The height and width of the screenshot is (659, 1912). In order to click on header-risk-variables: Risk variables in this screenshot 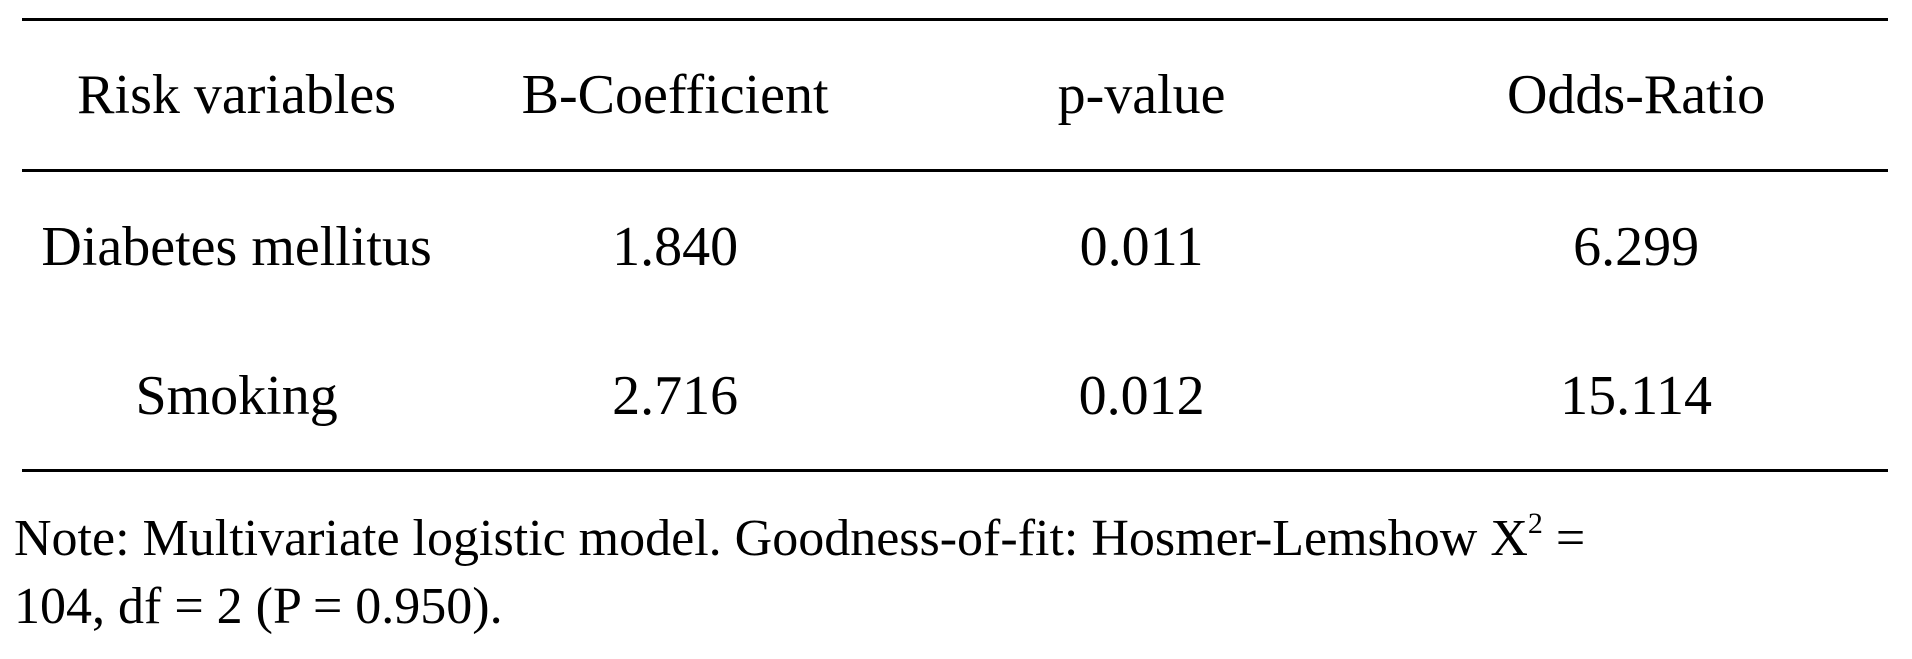, I will do `click(236, 95)`.